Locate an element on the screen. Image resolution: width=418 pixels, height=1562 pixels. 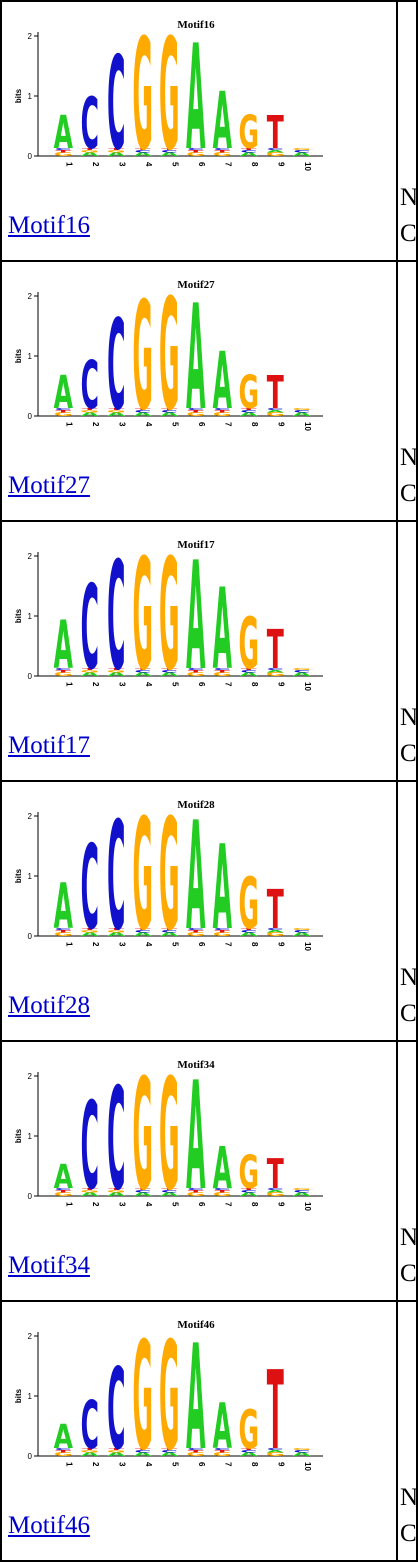
logo-title: Motif34 is located at coordinates (196, 1065).